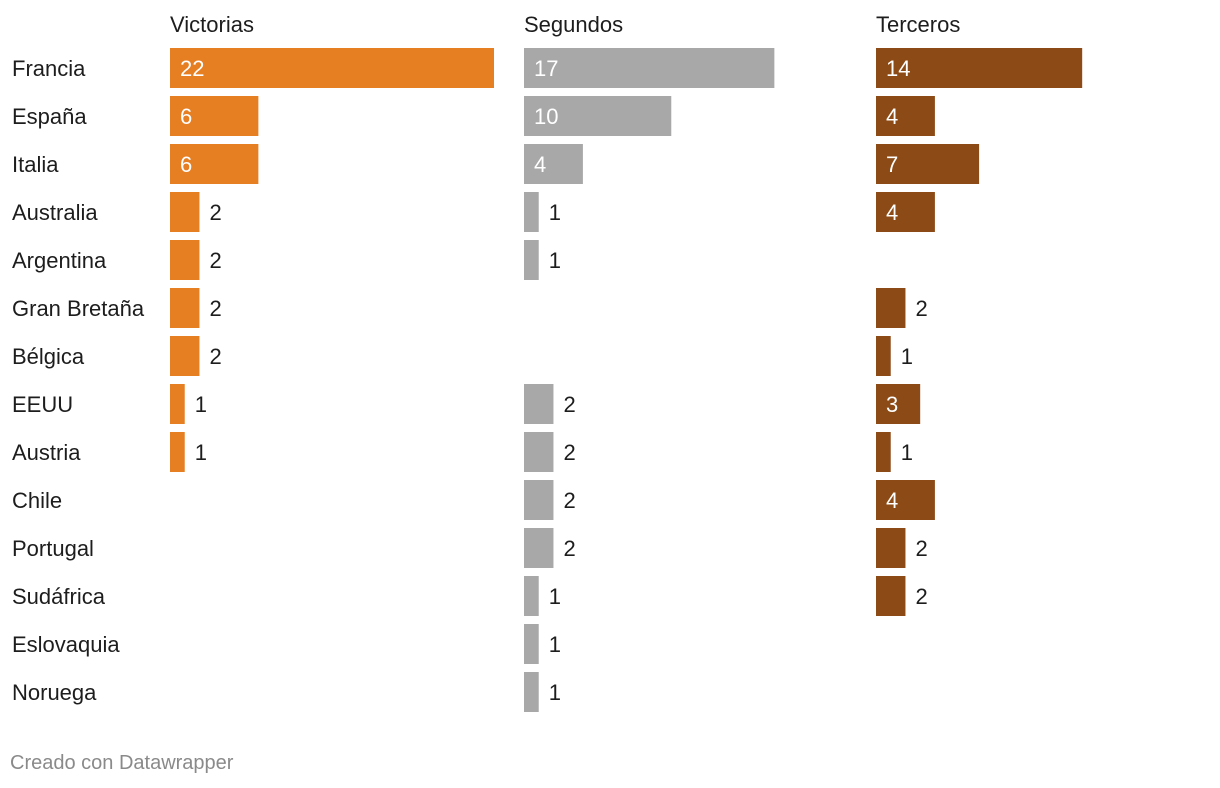 Image resolution: width=1220 pixels, height=788 pixels. What do you see at coordinates (332, 68) in the screenshot?
I see `bar-victorias-francia` at bounding box center [332, 68].